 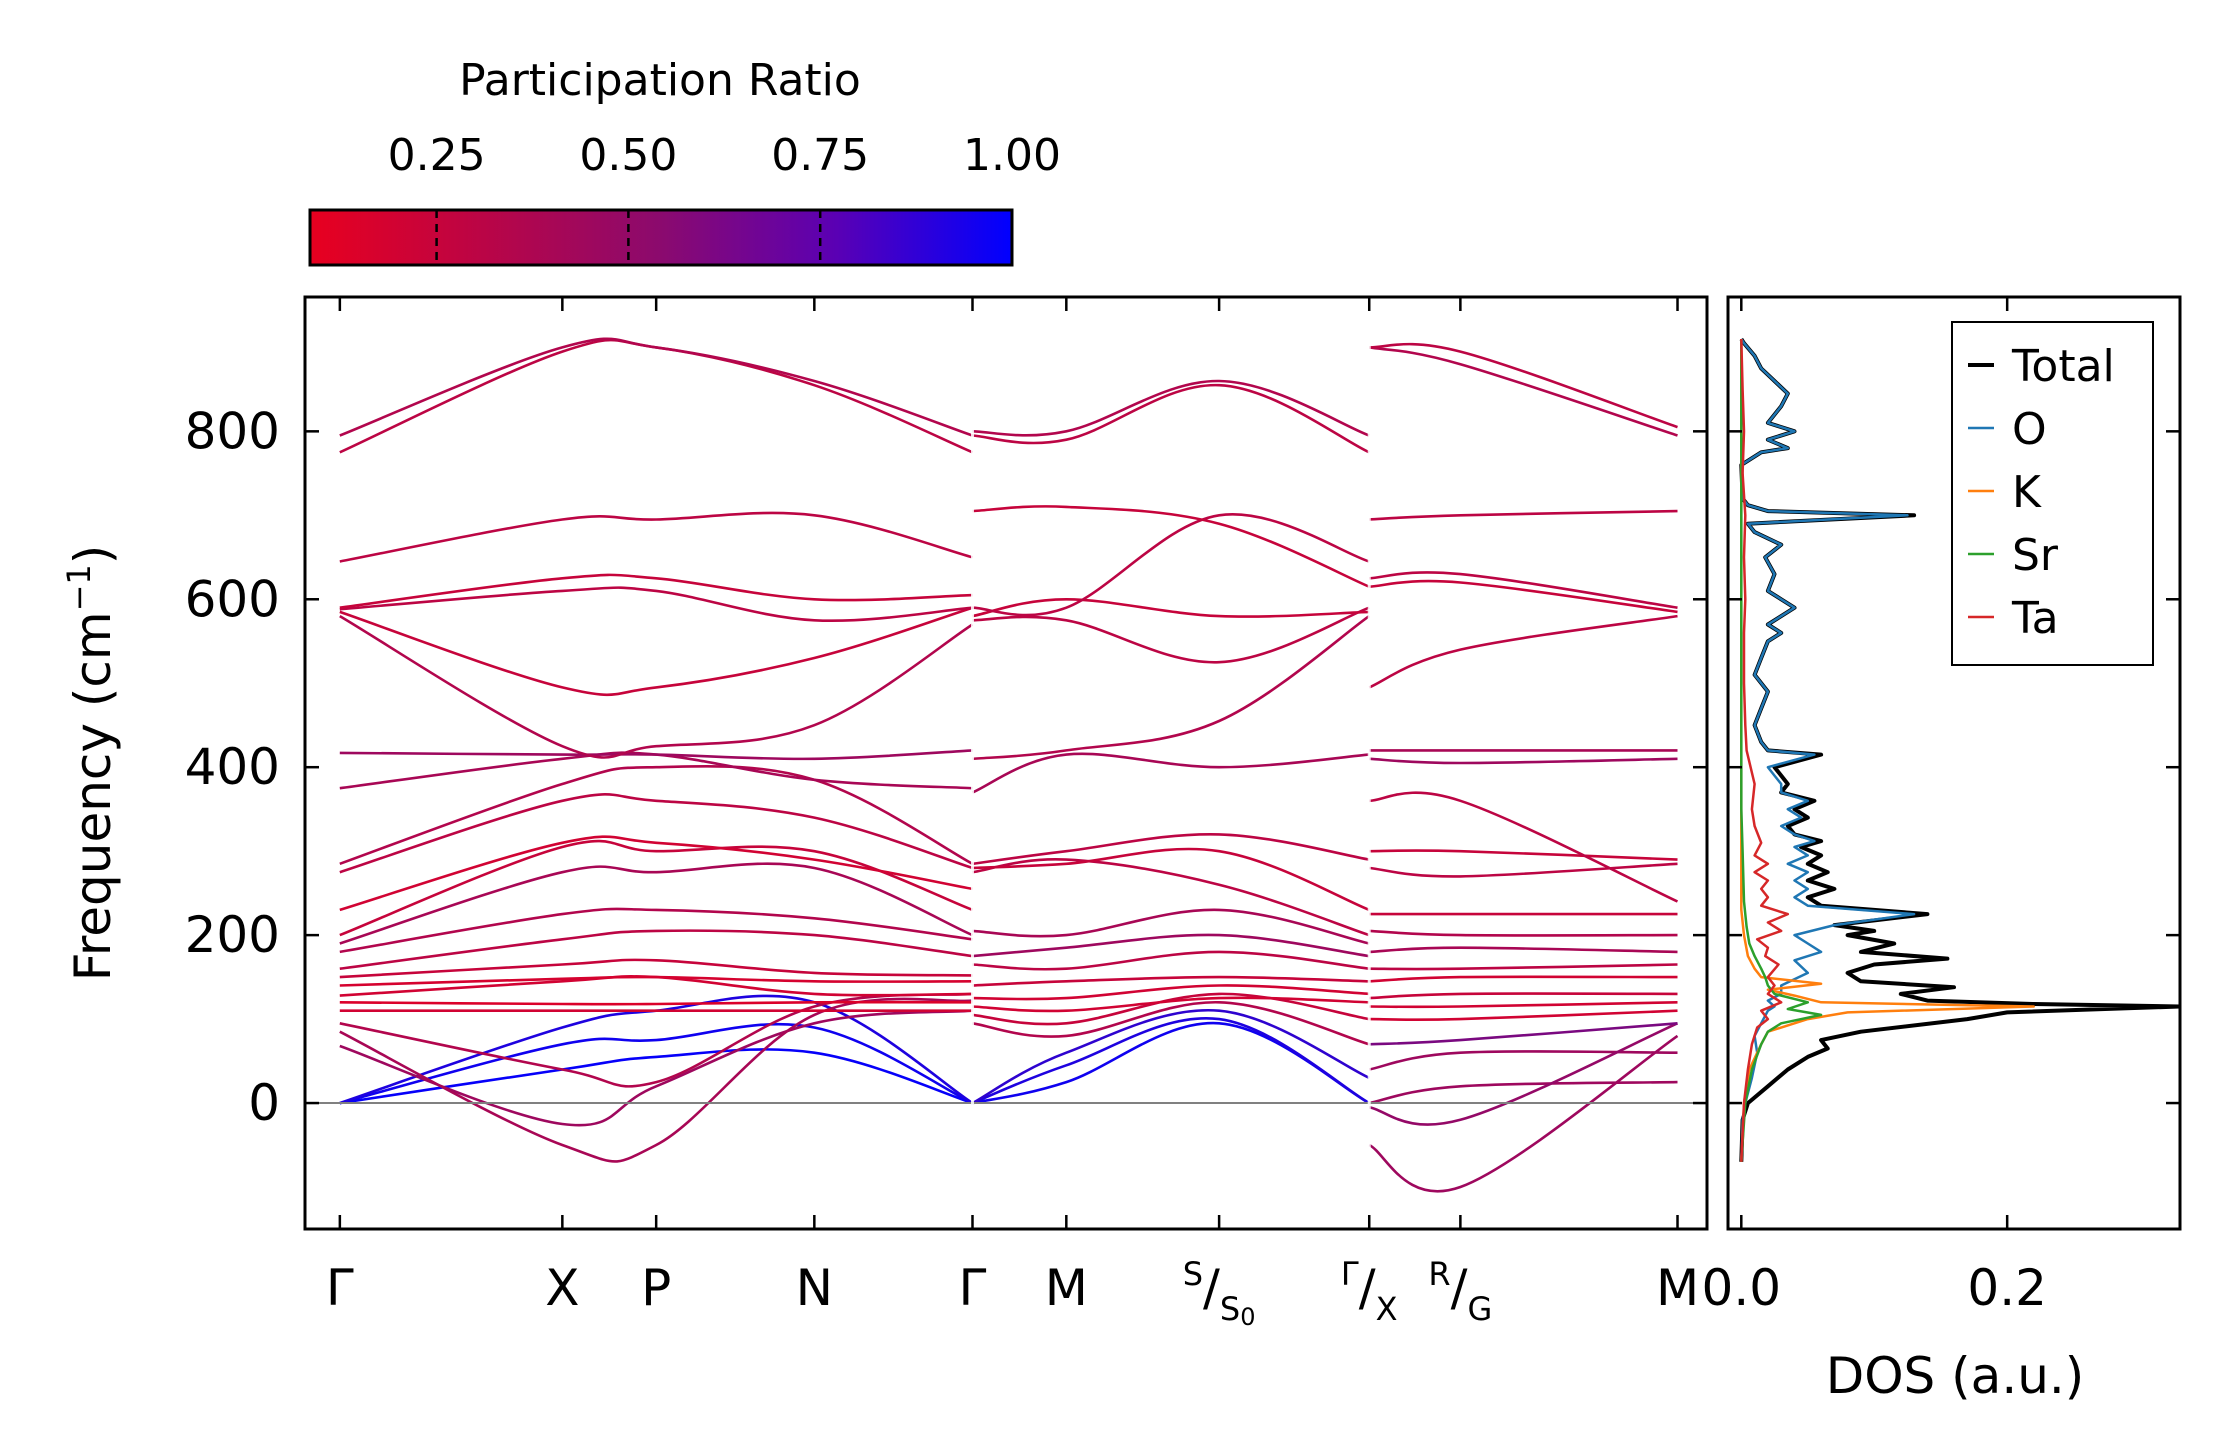 I want to click on segment-gaps, so click(x=1170, y=763).